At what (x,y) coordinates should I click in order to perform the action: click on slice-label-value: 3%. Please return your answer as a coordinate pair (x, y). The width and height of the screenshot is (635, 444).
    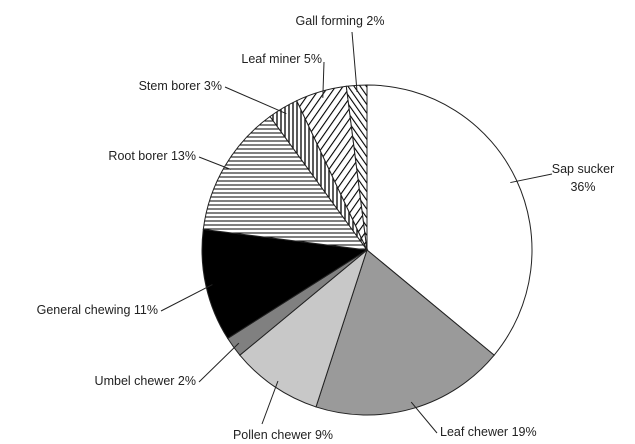
    Looking at the image, I should click on (213, 86).